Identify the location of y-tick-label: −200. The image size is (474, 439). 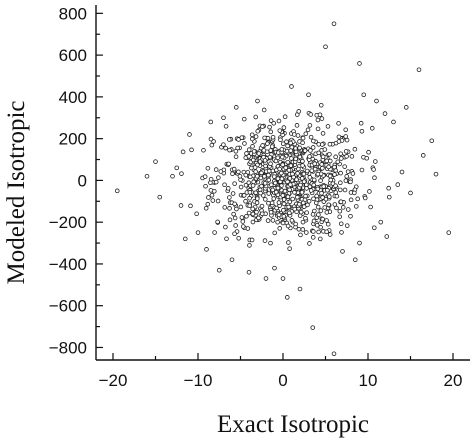
(68, 222).